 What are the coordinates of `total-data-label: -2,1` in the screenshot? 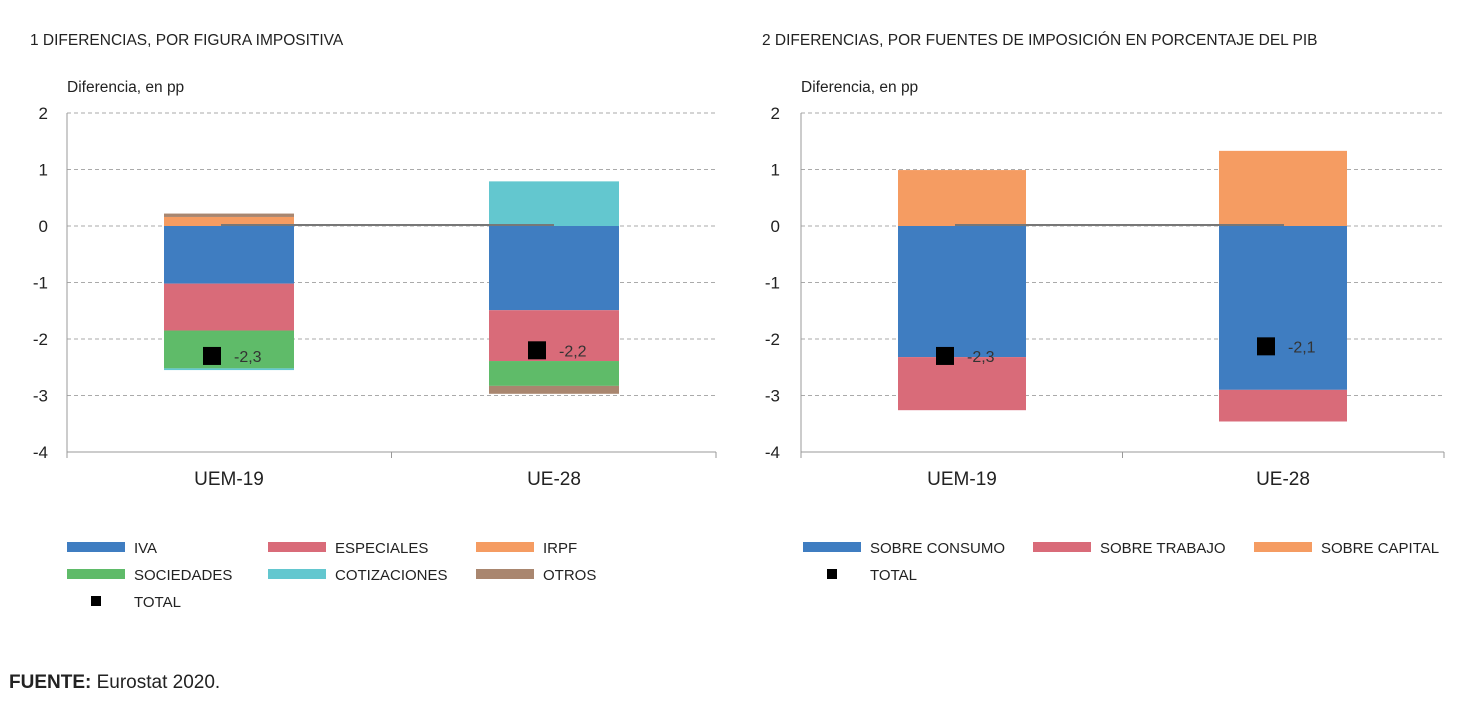 It's located at (1302, 347).